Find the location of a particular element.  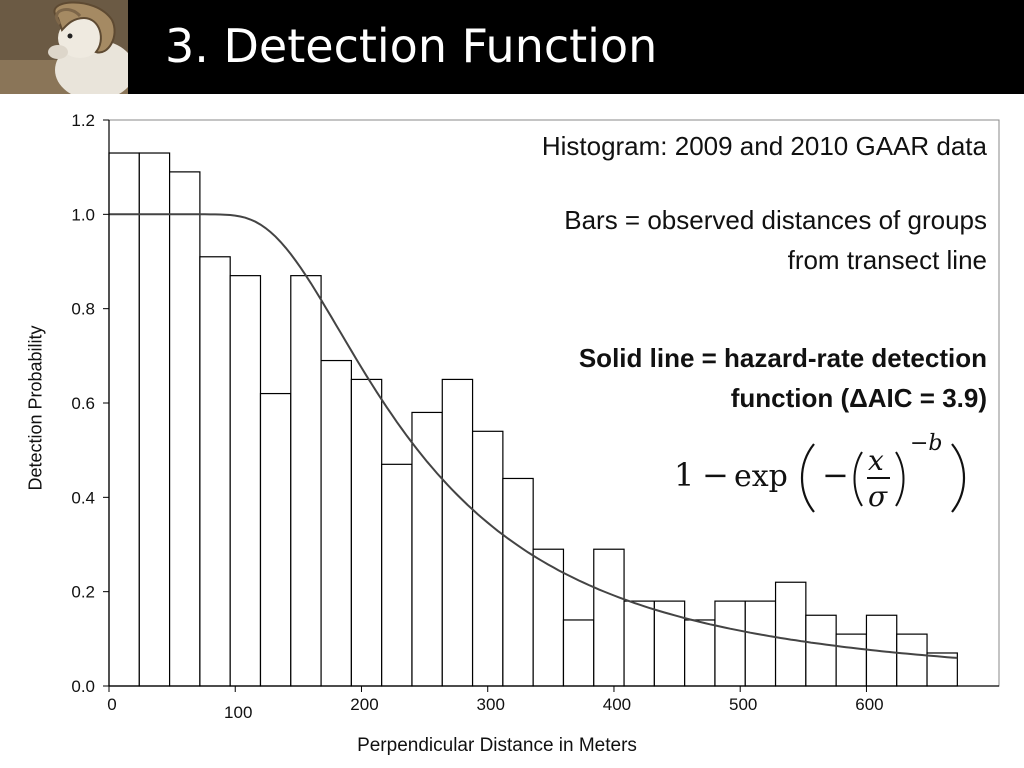

y-axis-title: Detection Probability is located at coordinates (35, 408).